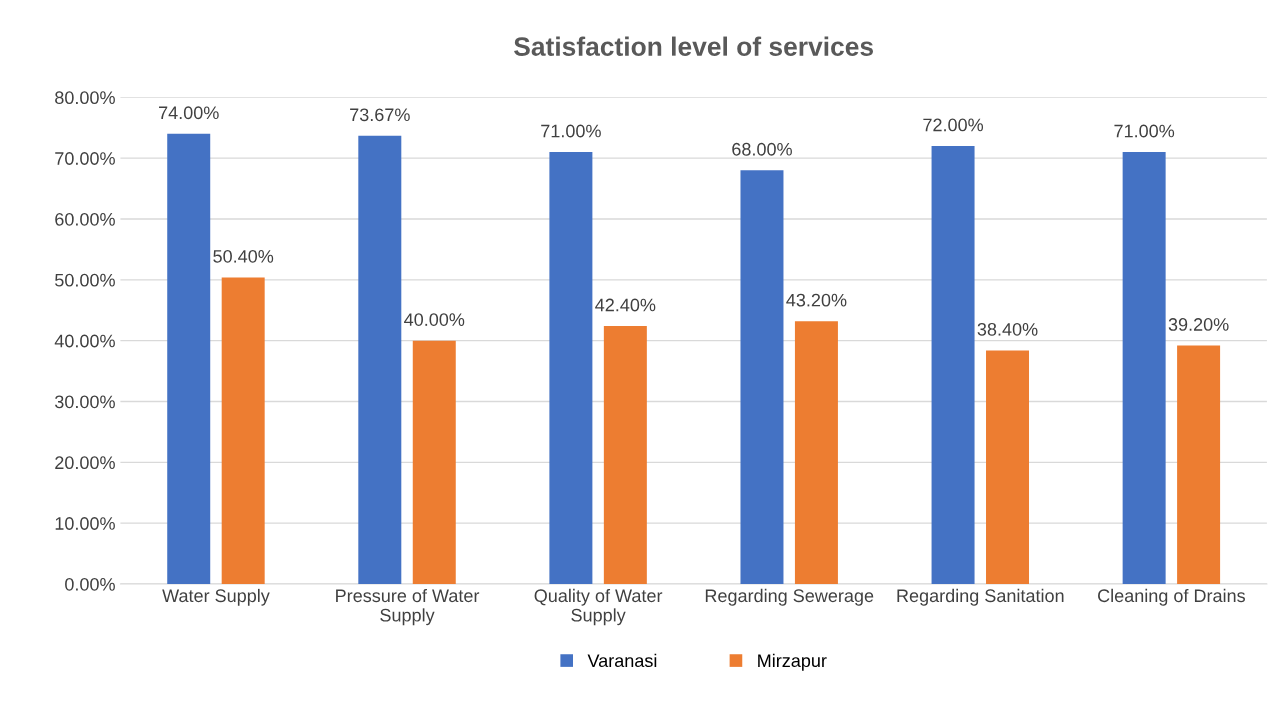  What do you see at coordinates (1007, 329) in the screenshot?
I see `data-label: 38.40%` at bounding box center [1007, 329].